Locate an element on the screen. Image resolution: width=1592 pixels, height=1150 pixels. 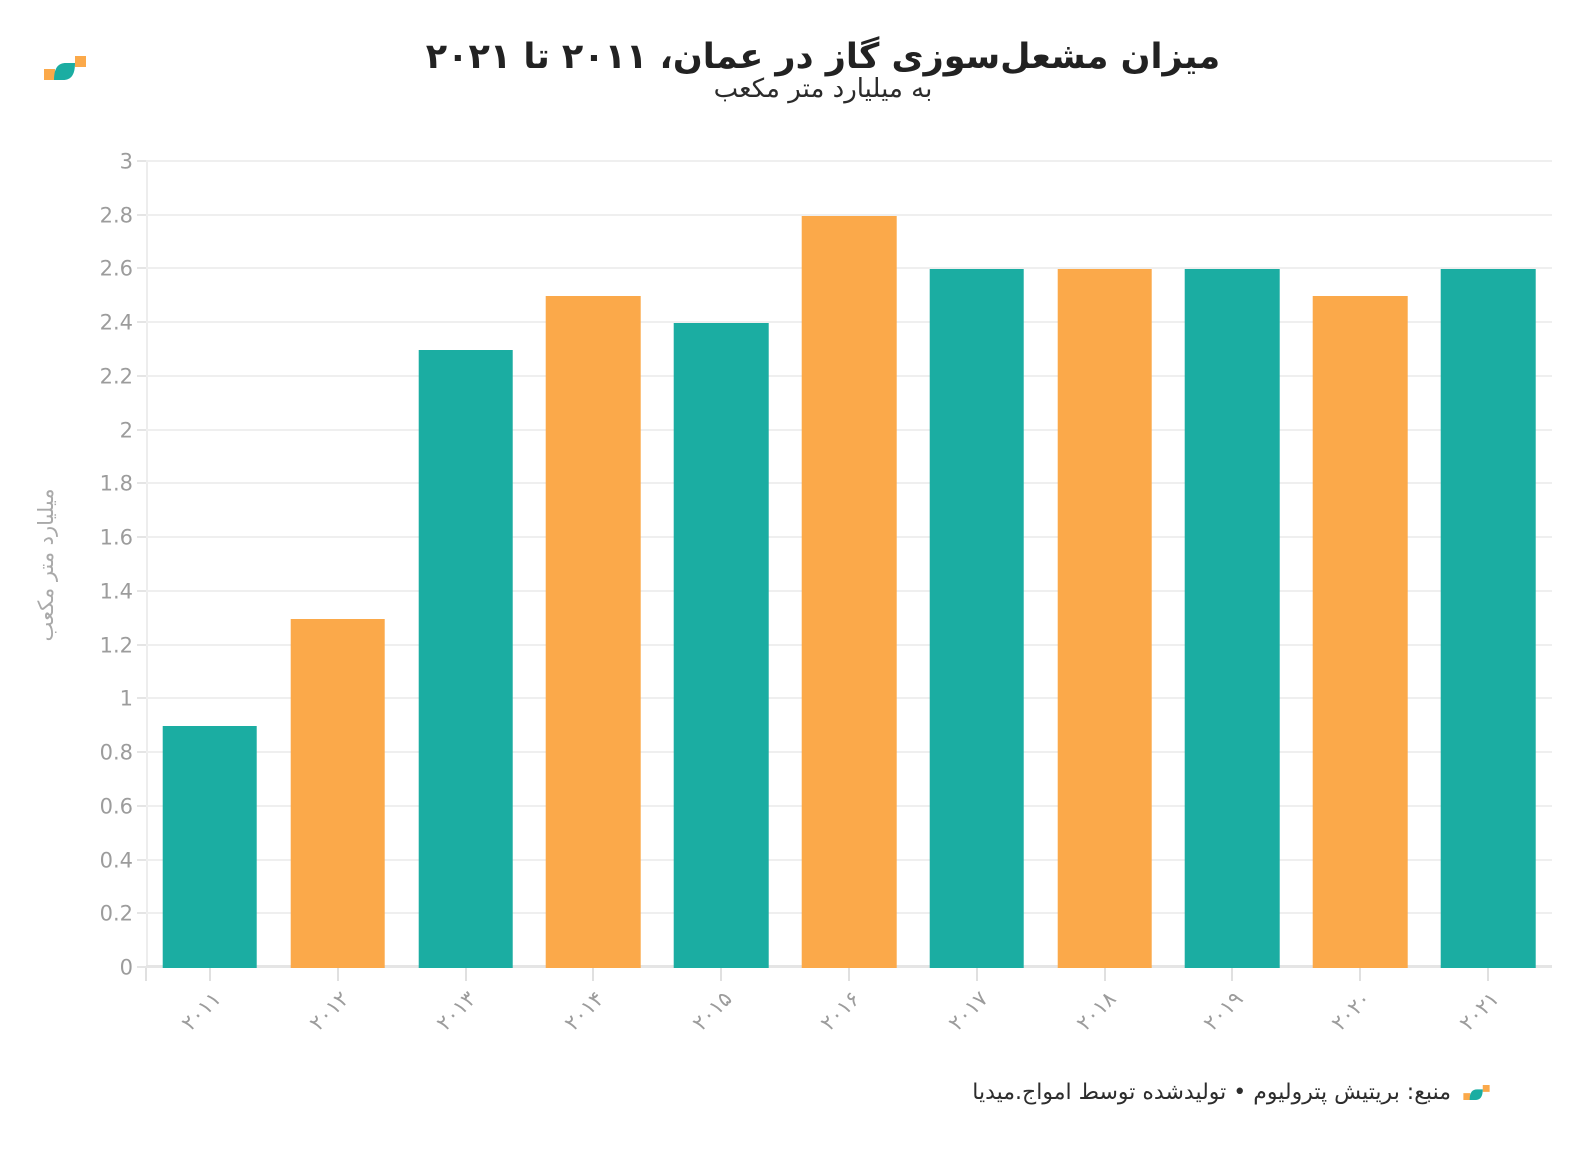
y-axis-label-0.8: 0.8 is located at coordinates (116, 752).